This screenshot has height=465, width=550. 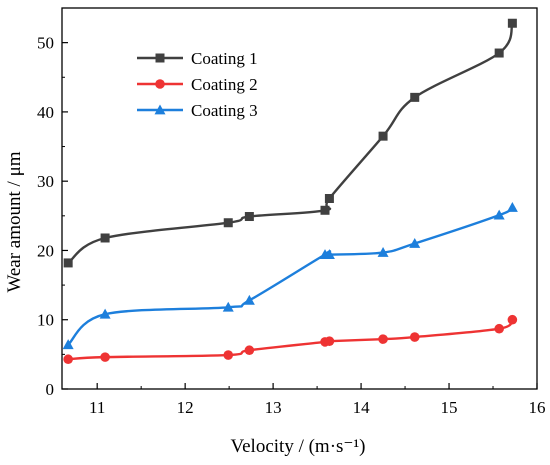 What do you see at coordinates (45, 112) in the screenshot?
I see `y-tick-label: 40` at bounding box center [45, 112].